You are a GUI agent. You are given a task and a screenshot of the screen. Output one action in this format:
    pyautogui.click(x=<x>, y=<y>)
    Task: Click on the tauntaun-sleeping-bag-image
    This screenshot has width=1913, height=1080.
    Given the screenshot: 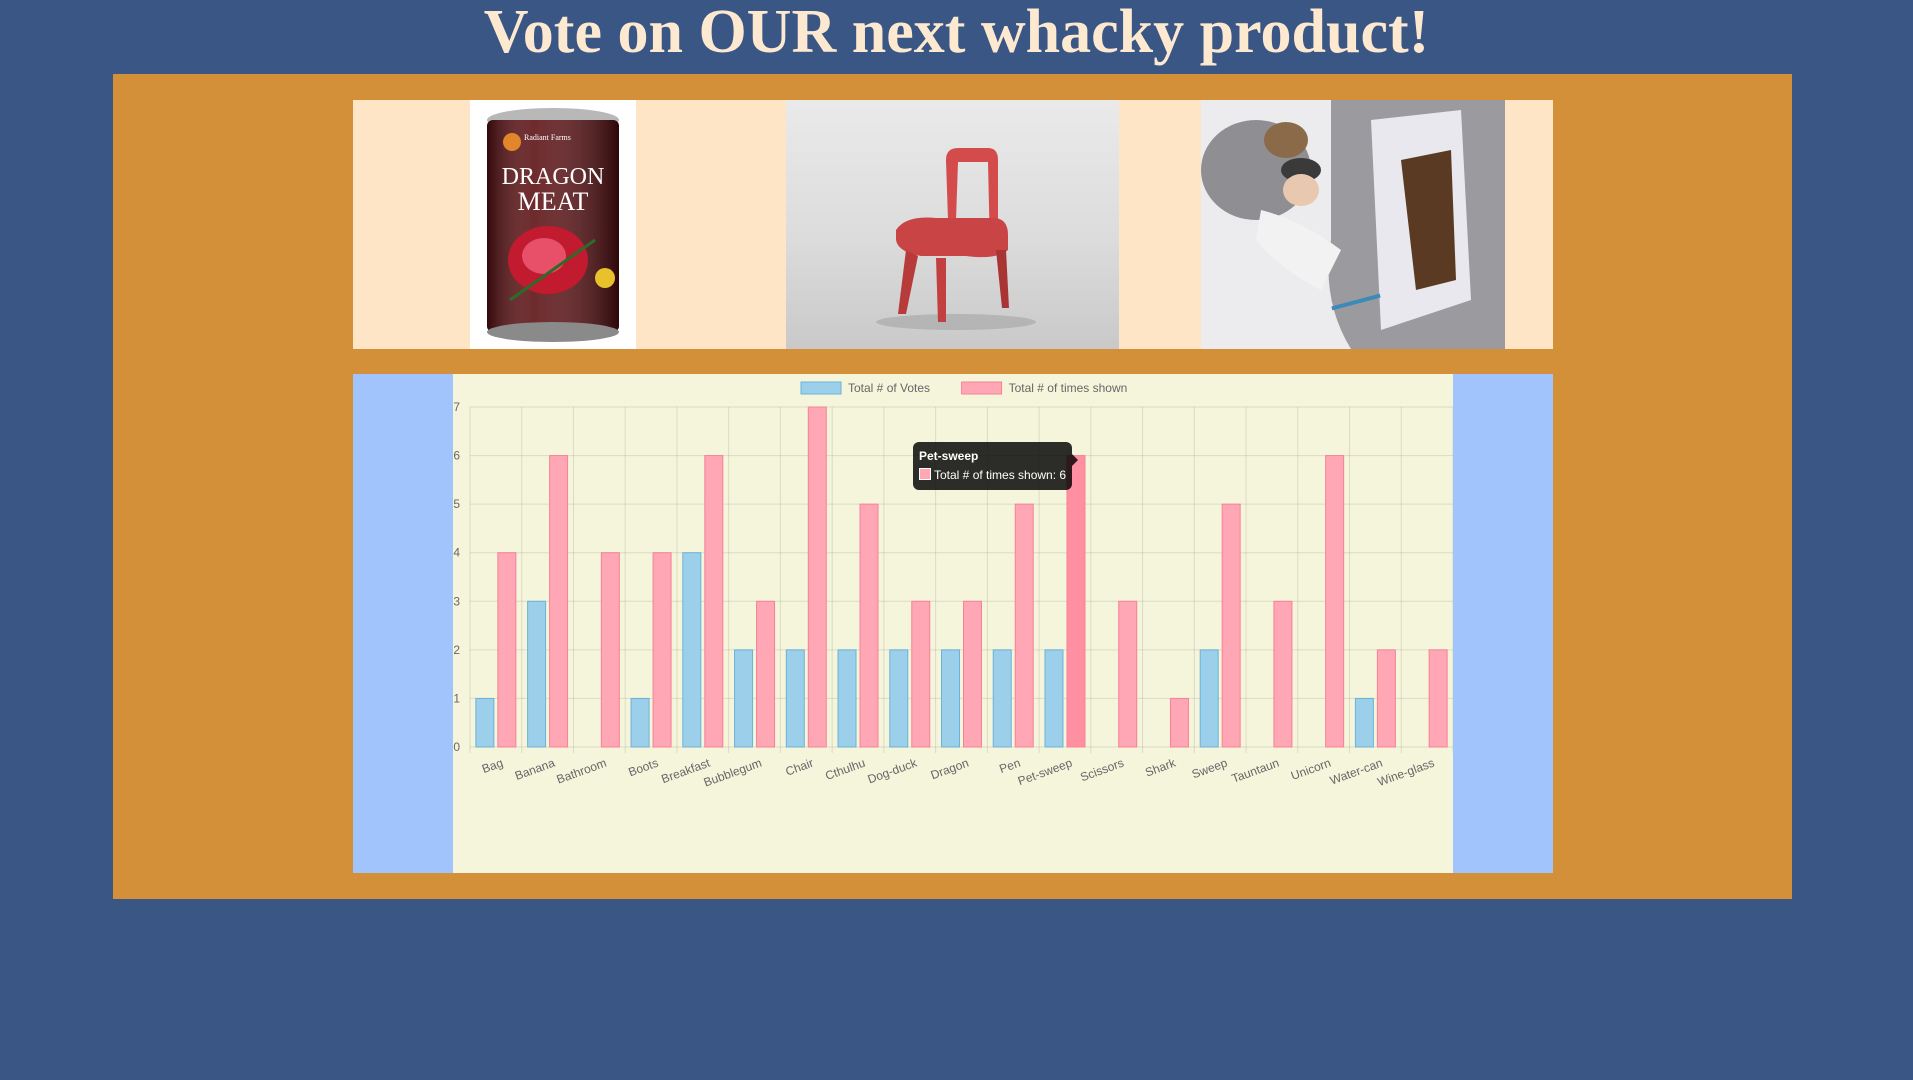 What is the action you would take?
    pyautogui.click(x=1353, y=224)
    